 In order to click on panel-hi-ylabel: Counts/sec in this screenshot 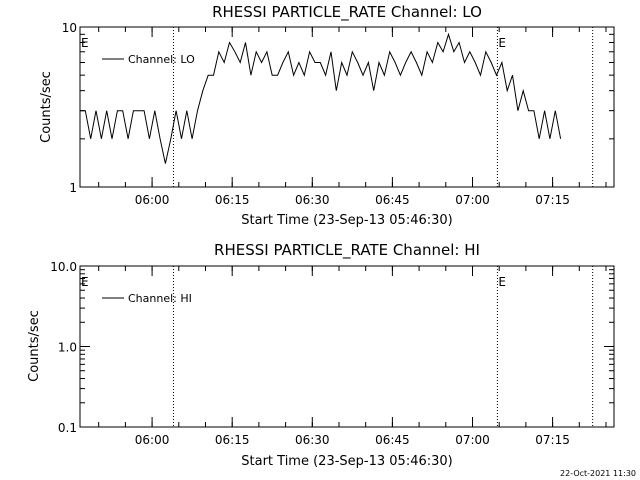, I will do `click(34, 346)`.